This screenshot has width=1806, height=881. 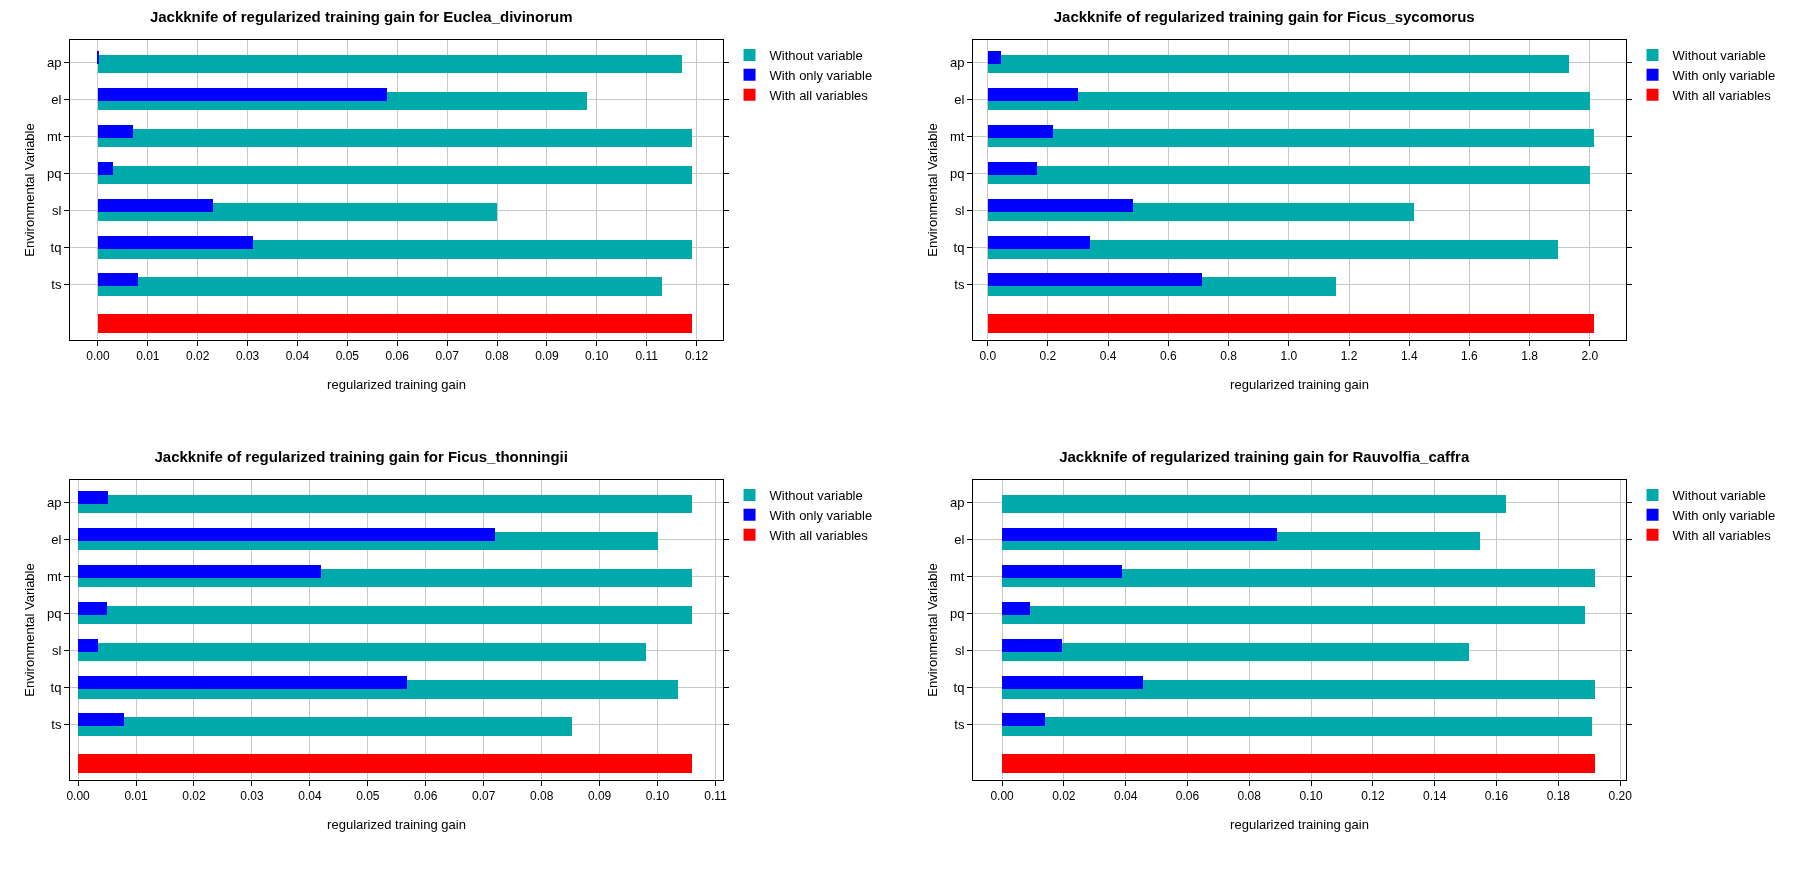 I want to click on x-tick-label: 0.18, so click(x=1558, y=796).